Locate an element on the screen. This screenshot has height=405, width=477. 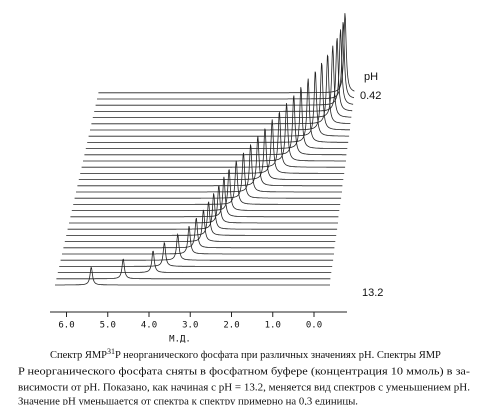
ph-label: pH is located at coordinates (371, 77).